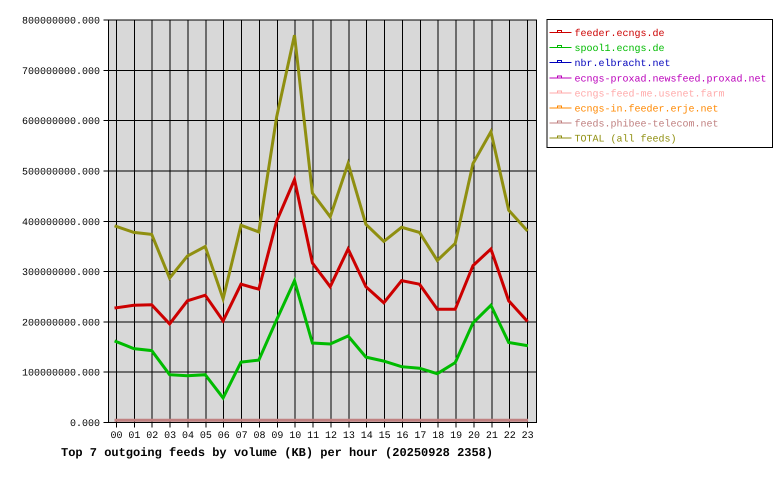 The width and height of the screenshot is (780, 485). I want to click on svg-text: feeder.ecngs.de, so click(620, 34).